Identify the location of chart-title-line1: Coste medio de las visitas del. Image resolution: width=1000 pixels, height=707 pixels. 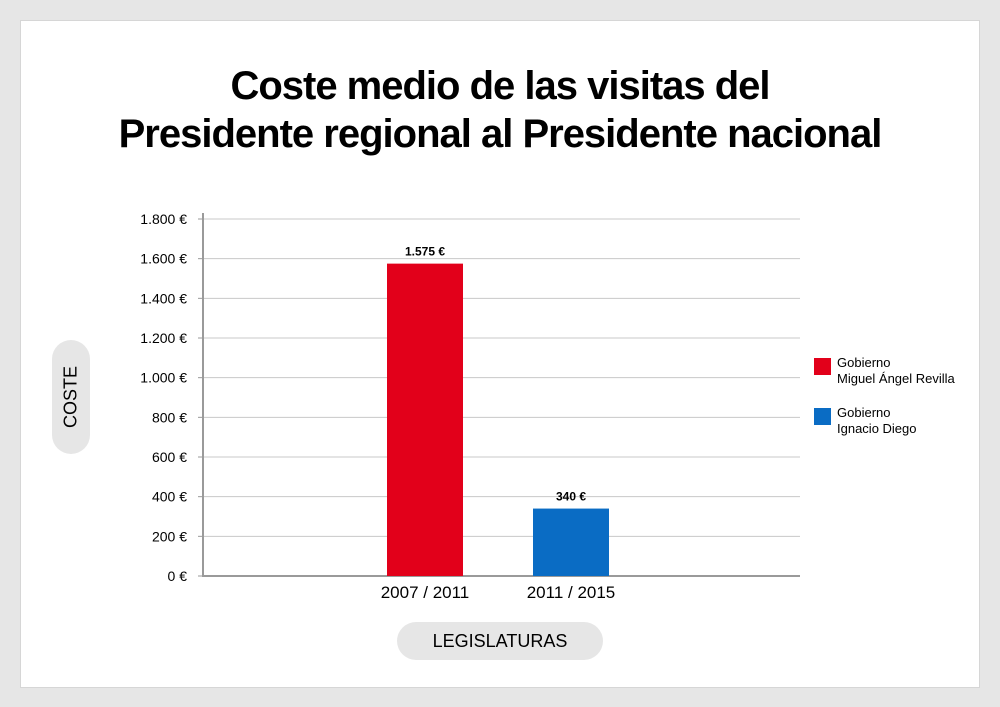
(500, 86).